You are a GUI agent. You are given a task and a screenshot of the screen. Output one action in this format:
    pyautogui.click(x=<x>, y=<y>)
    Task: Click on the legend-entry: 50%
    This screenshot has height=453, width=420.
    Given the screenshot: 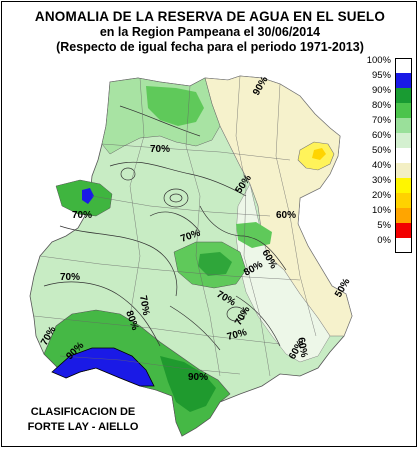 What is the action you would take?
    pyautogui.click(x=391, y=154)
    